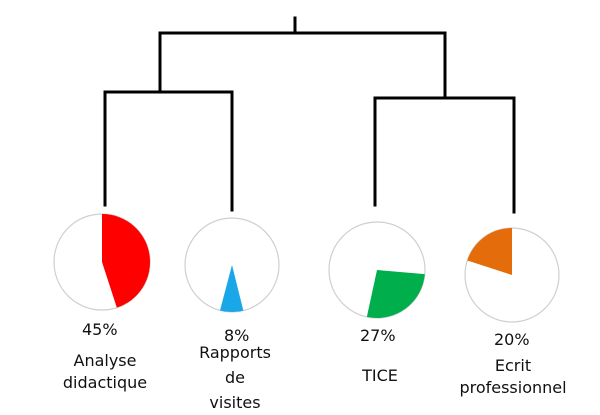  Describe the element at coordinates (444, 155) in the screenshot. I see `right-branch` at that location.